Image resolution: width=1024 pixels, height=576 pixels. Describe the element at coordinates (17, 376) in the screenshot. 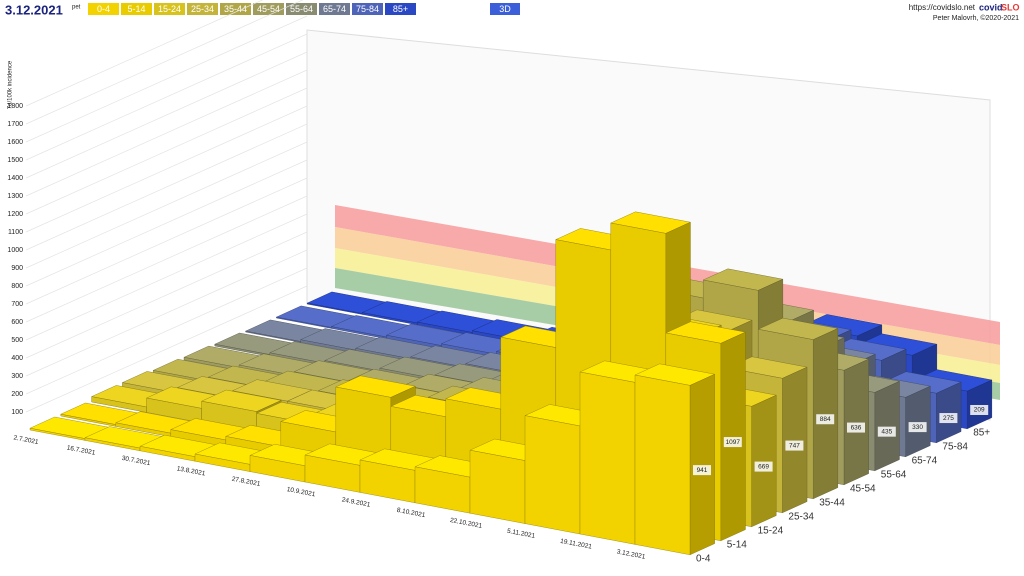

I see `y-tick-label: 300` at that location.